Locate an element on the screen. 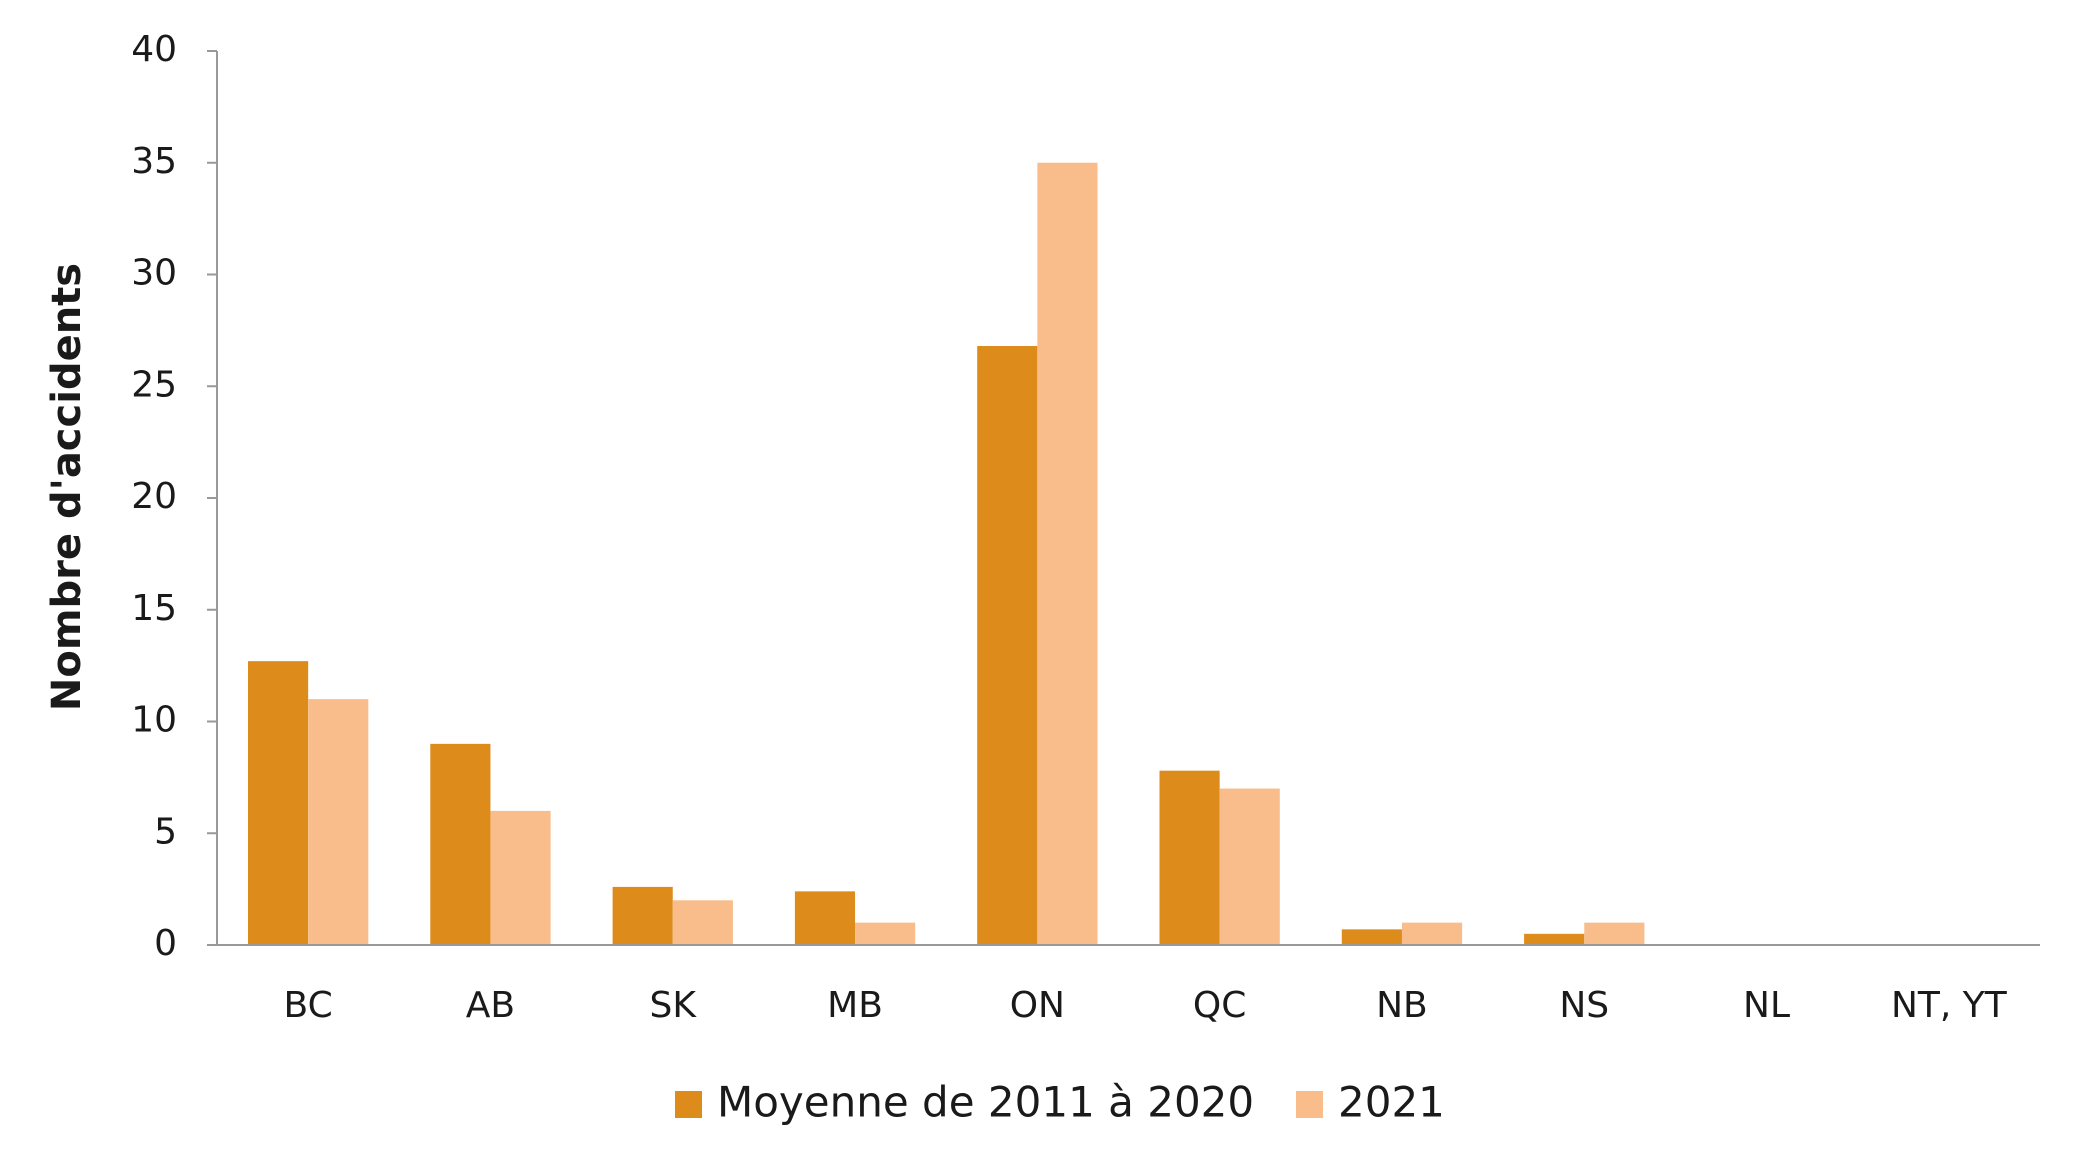 The height and width of the screenshot is (1169, 2079). x-tick-label: NB is located at coordinates (1402, 1005).